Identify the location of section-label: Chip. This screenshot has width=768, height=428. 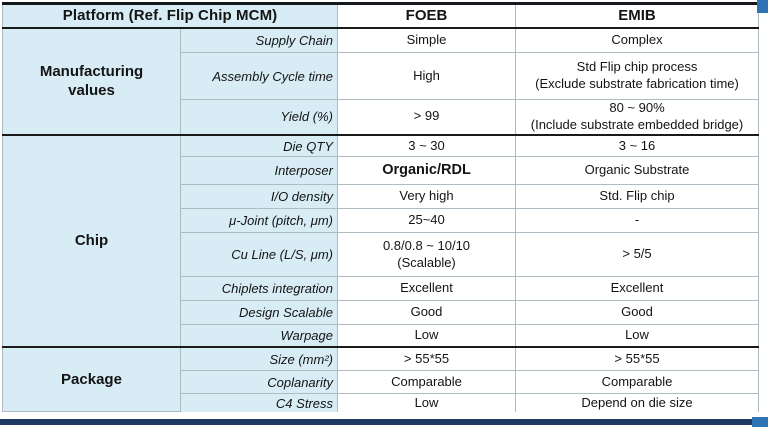
(91, 240).